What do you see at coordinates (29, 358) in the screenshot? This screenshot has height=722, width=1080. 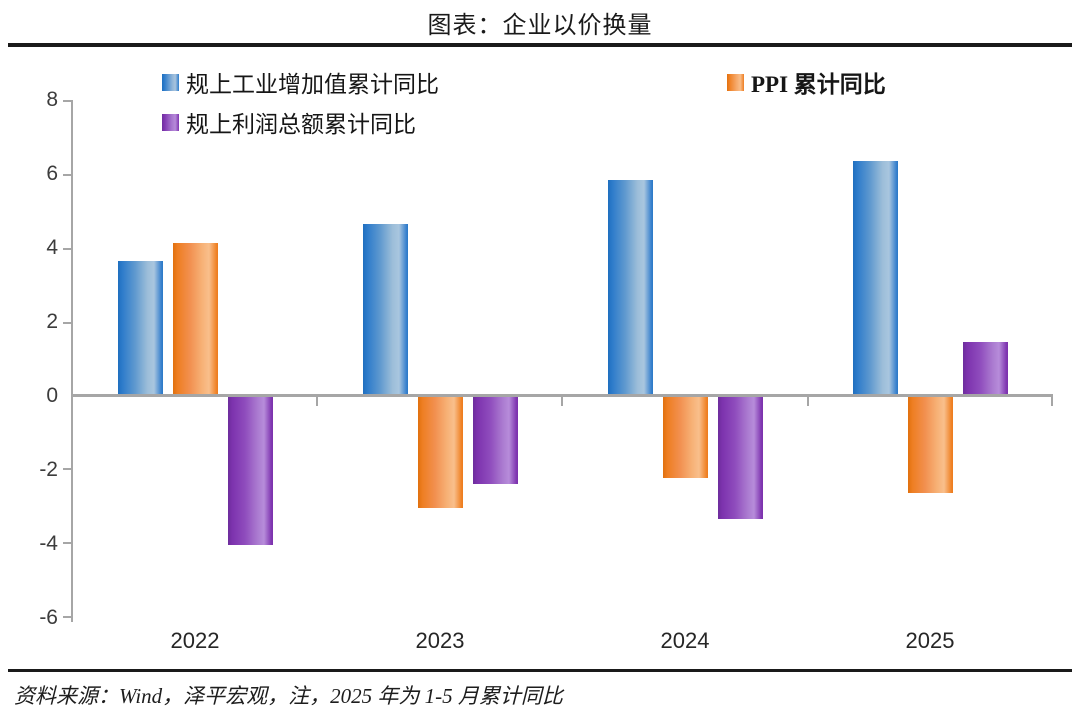 I see `y-axis-labels: 8 6 4 2 0 -2 -4 -6` at bounding box center [29, 358].